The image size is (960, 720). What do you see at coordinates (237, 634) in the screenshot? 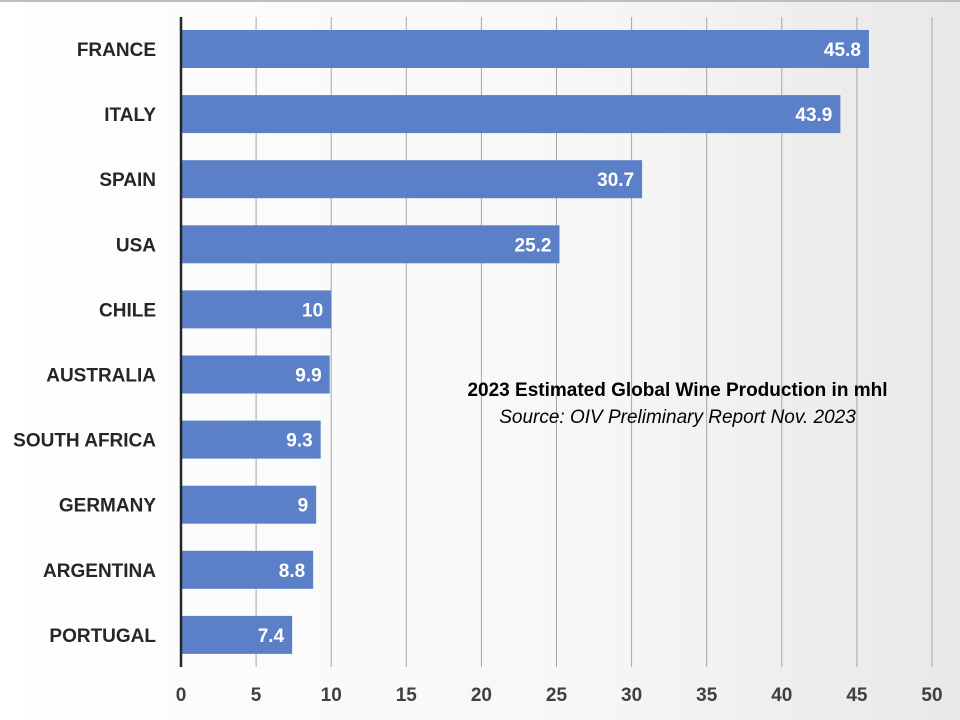
I see `bar-portugal` at bounding box center [237, 634].